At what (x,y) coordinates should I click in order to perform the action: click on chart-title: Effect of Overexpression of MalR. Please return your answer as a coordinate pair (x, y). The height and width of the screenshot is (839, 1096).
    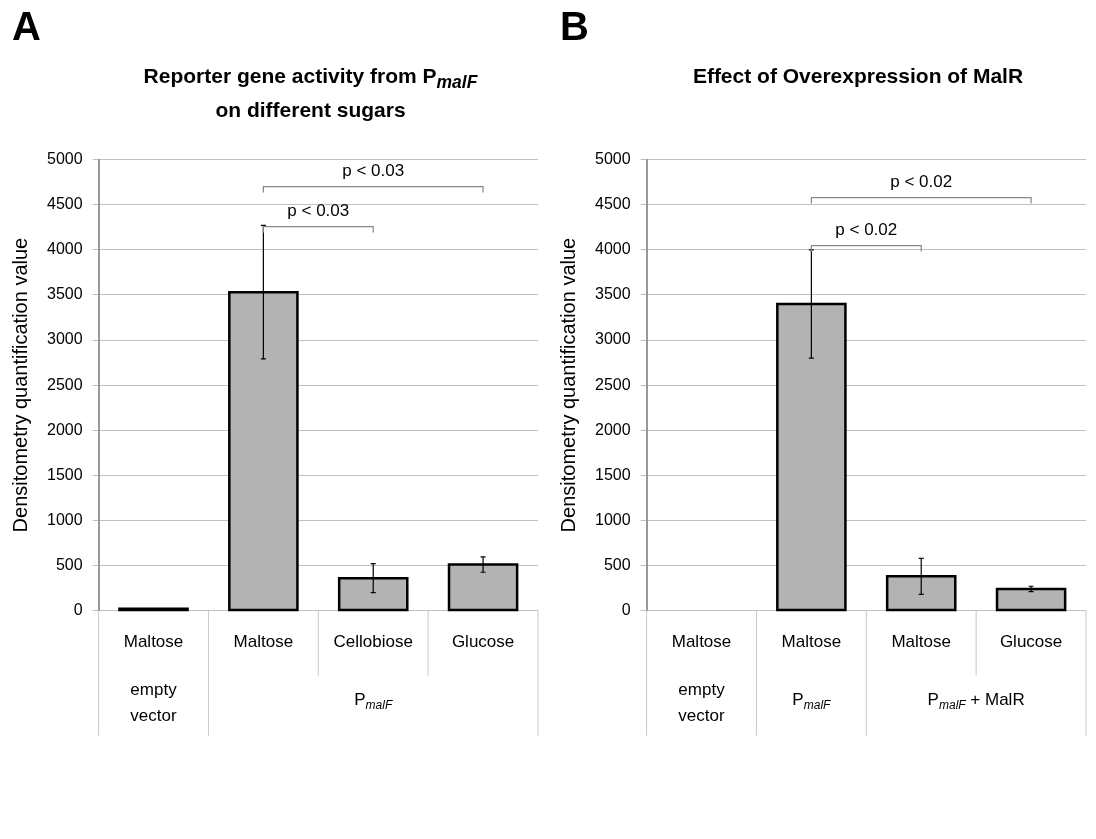
    Looking at the image, I should click on (858, 76).